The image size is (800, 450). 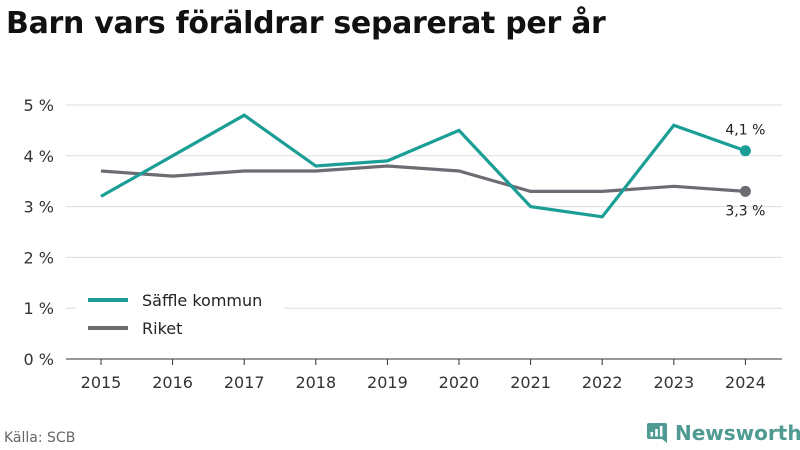 I want to click on y-tick-label: 0 %, so click(x=39, y=359).